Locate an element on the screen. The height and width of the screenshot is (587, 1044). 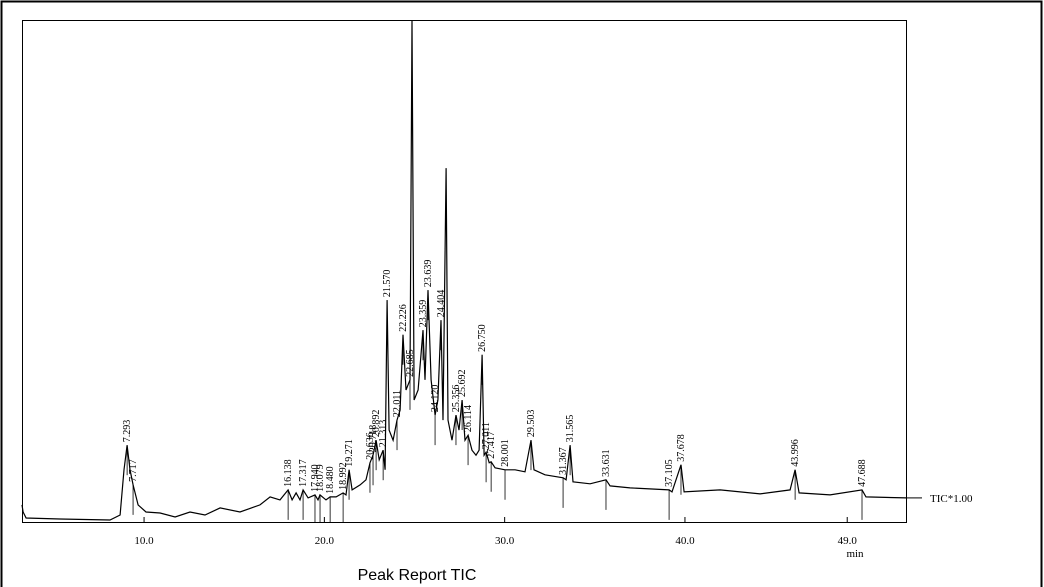
peak-label: 22.011 is located at coordinates (397, 403).